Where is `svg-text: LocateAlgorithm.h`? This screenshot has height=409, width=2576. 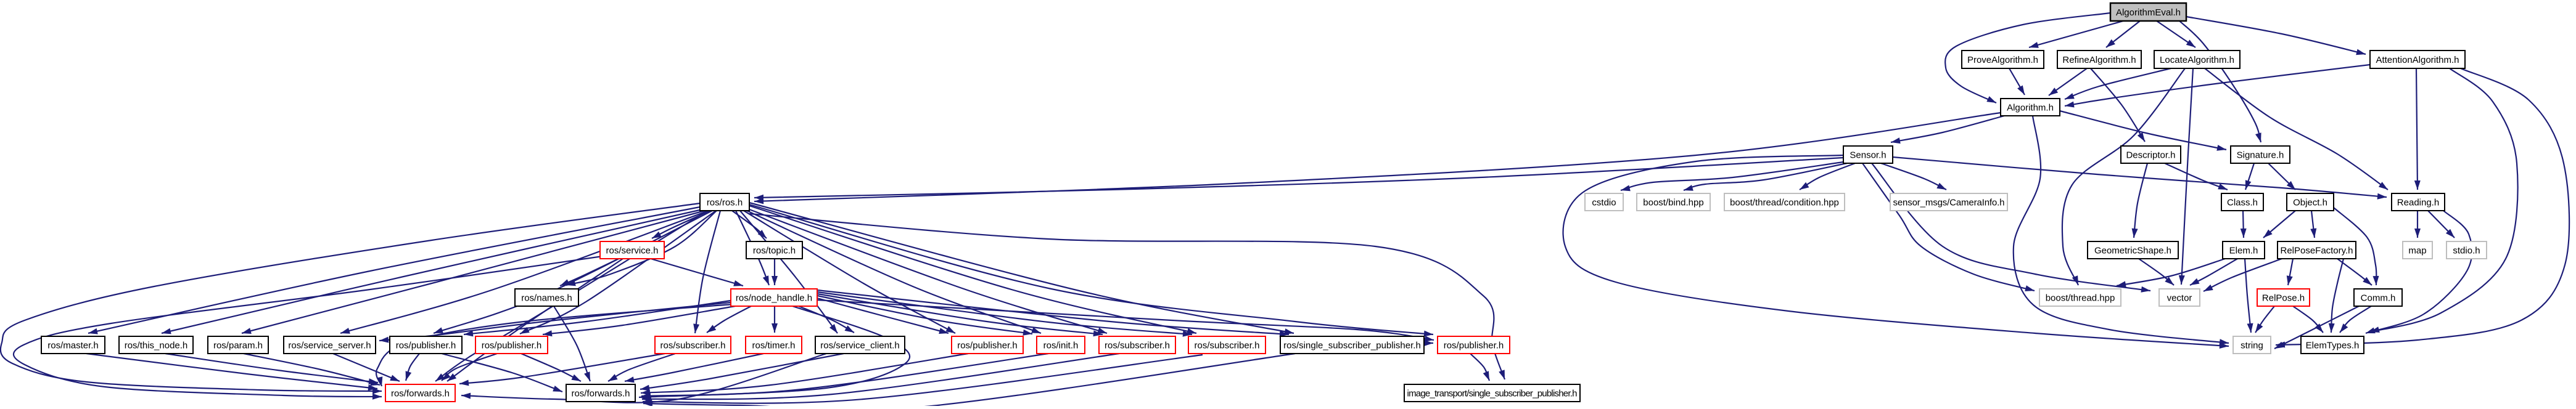 svg-text: LocateAlgorithm.h is located at coordinates (2197, 60).